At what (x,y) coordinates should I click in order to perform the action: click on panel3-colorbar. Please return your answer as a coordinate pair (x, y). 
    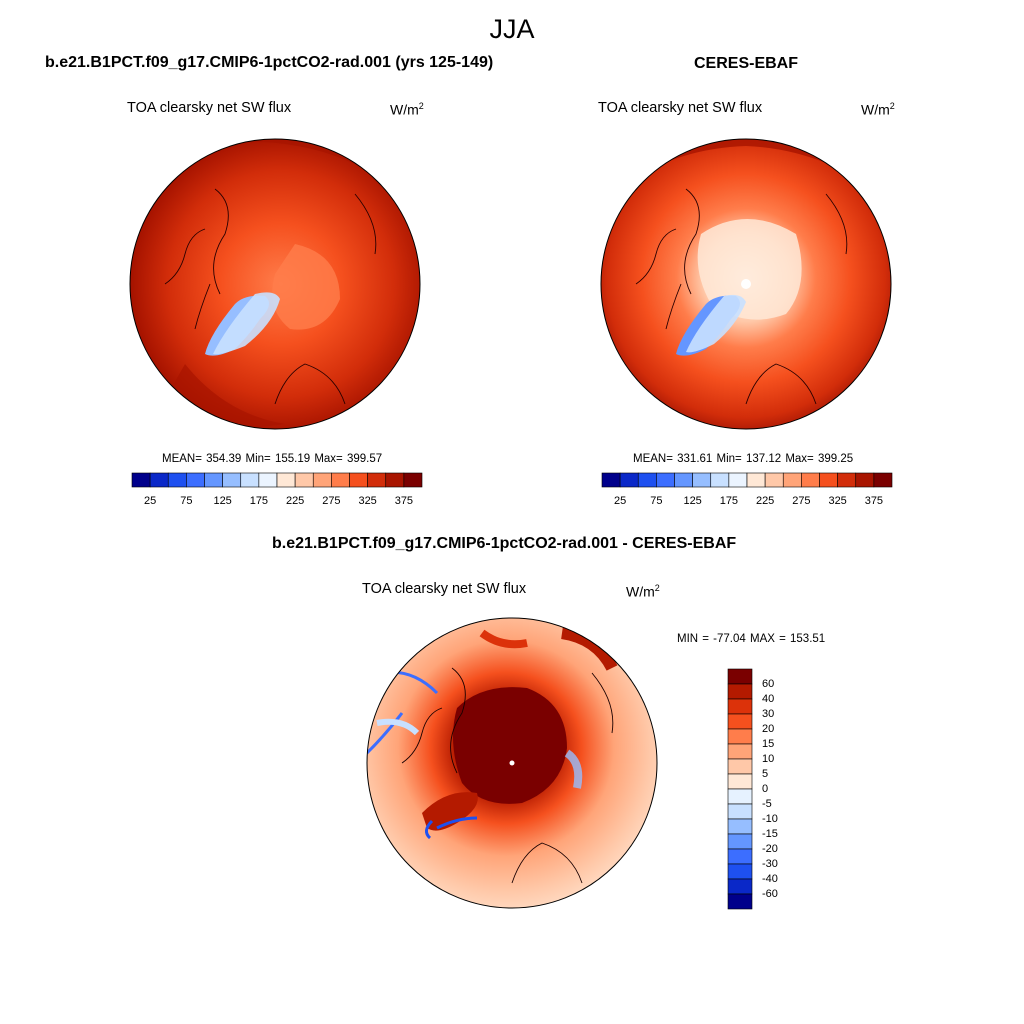
    Looking at the image, I should click on (740, 789).